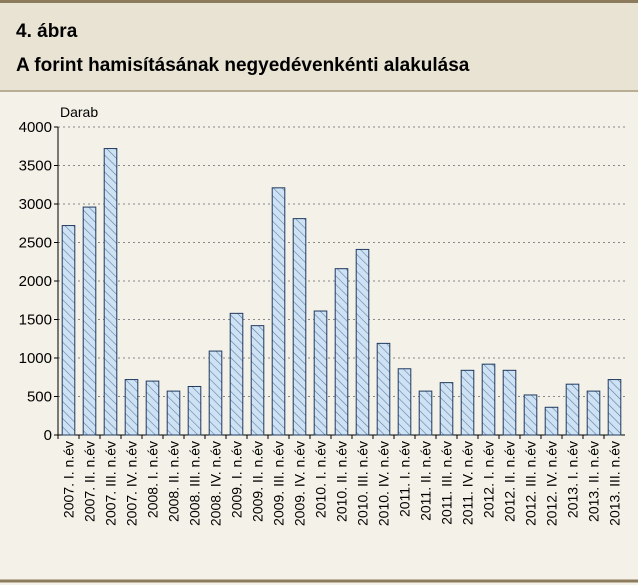 The image size is (638, 585). I want to click on x-tick-label: 2010. I. n.év, so click(321, 479).